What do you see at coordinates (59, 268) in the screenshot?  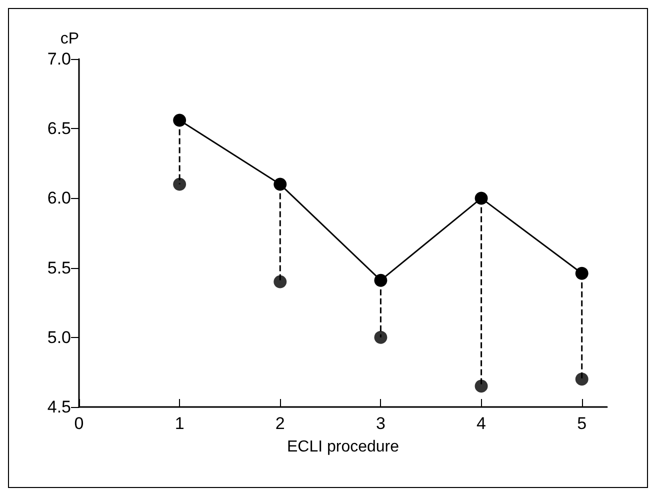 I see `y-tick-label: 5.5` at bounding box center [59, 268].